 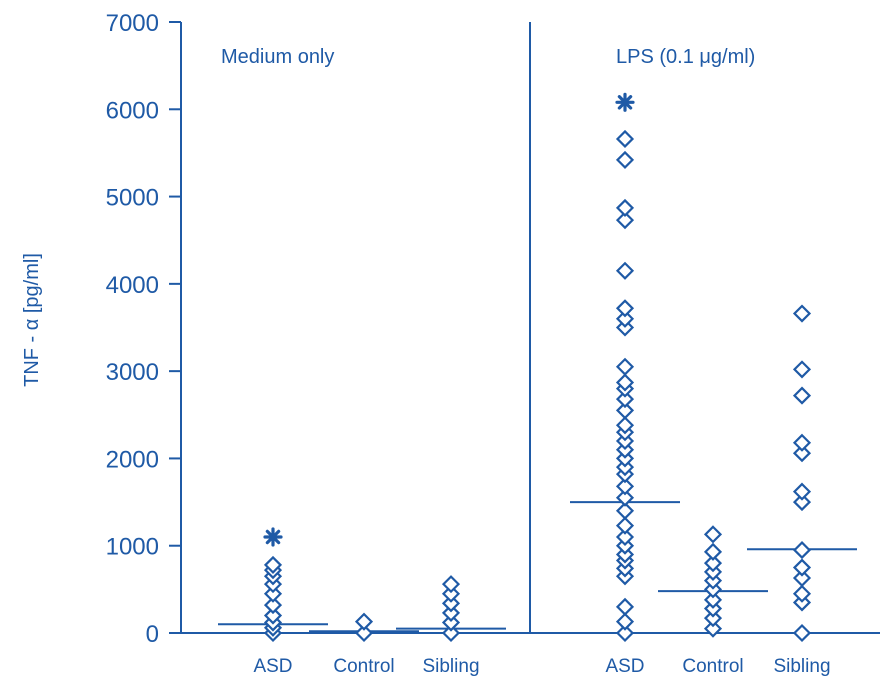 What do you see at coordinates (132, 285) in the screenshot?
I see `y-tick-label: 4000` at bounding box center [132, 285].